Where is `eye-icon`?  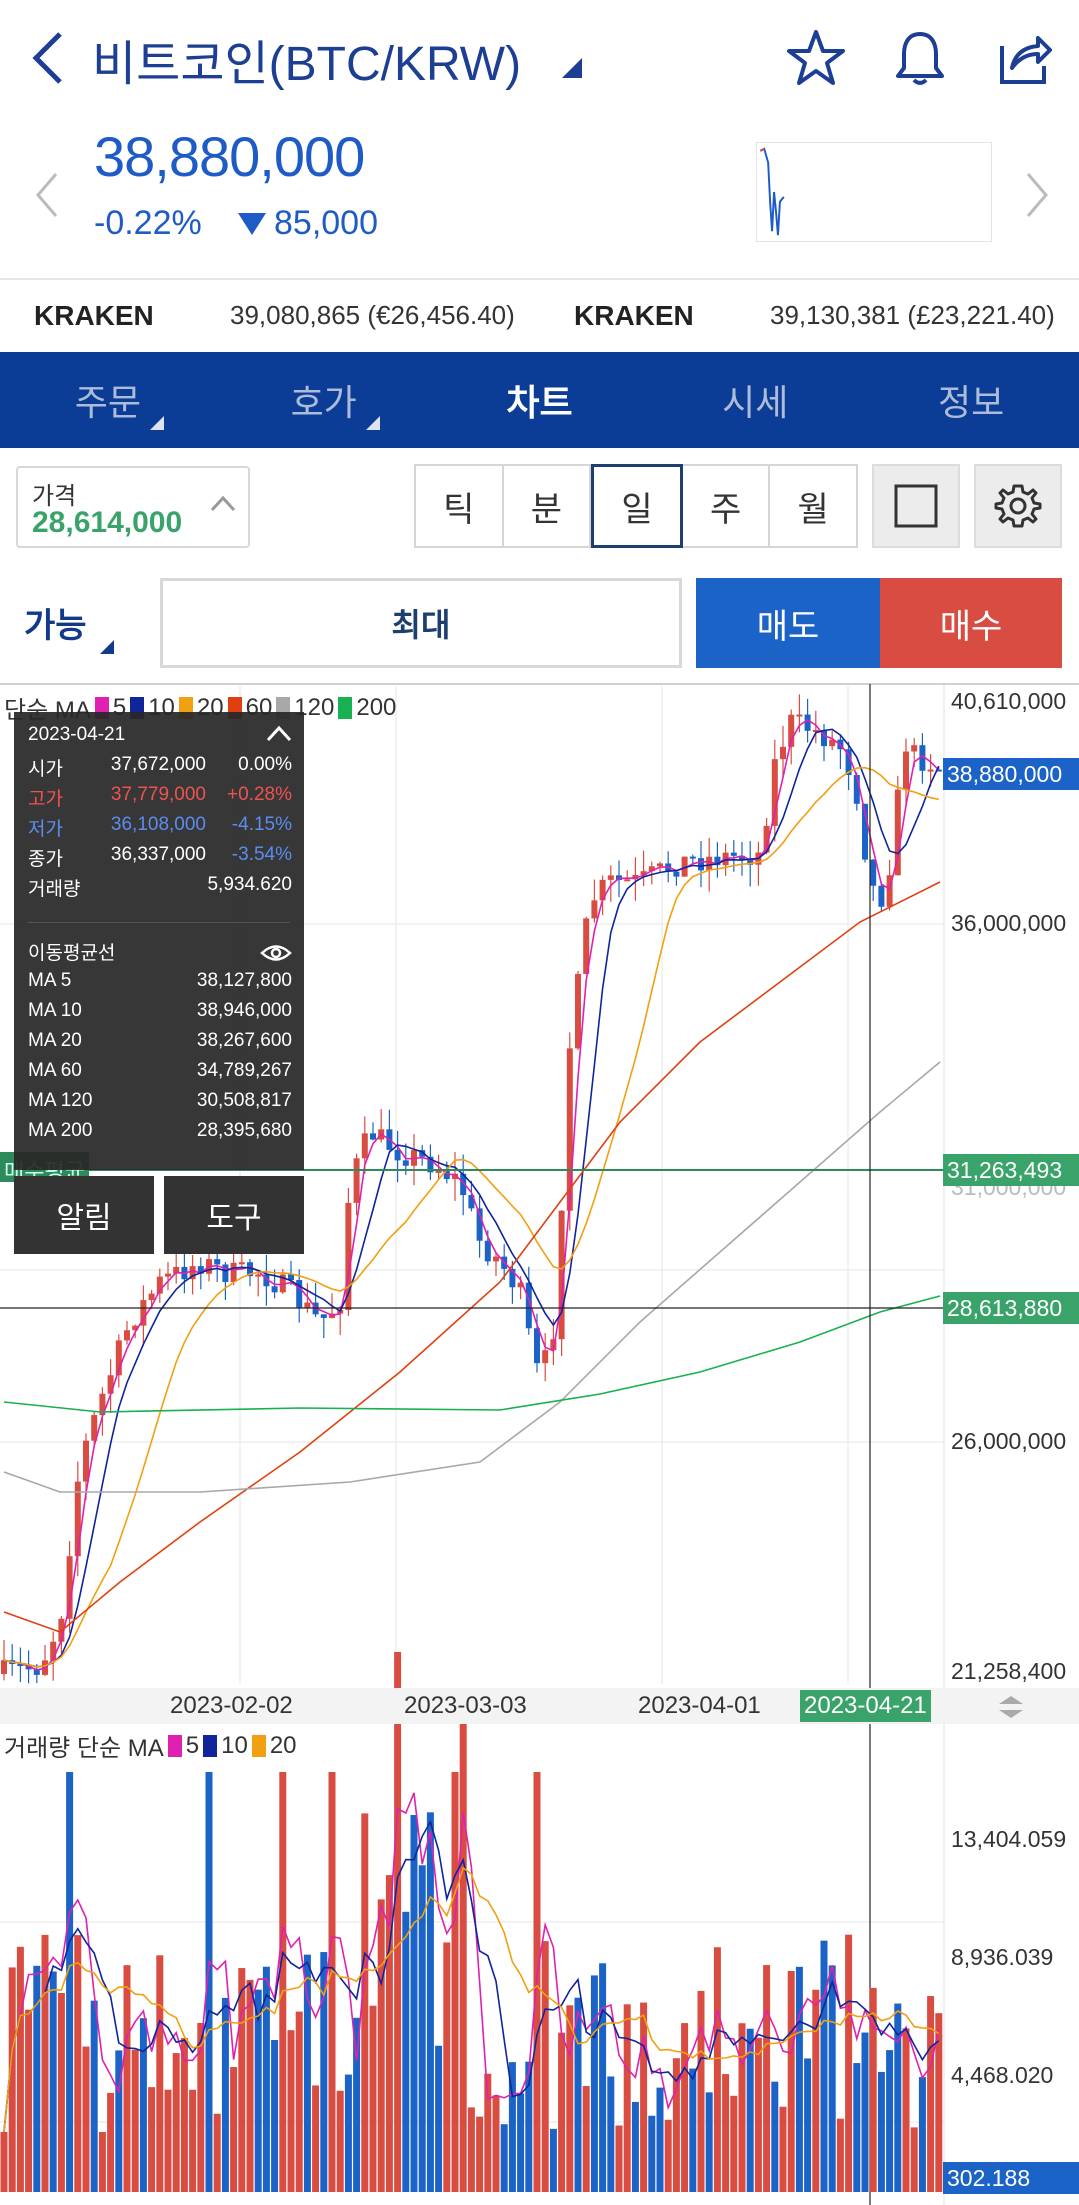
eye-icon is located at coordinates (276, 953).